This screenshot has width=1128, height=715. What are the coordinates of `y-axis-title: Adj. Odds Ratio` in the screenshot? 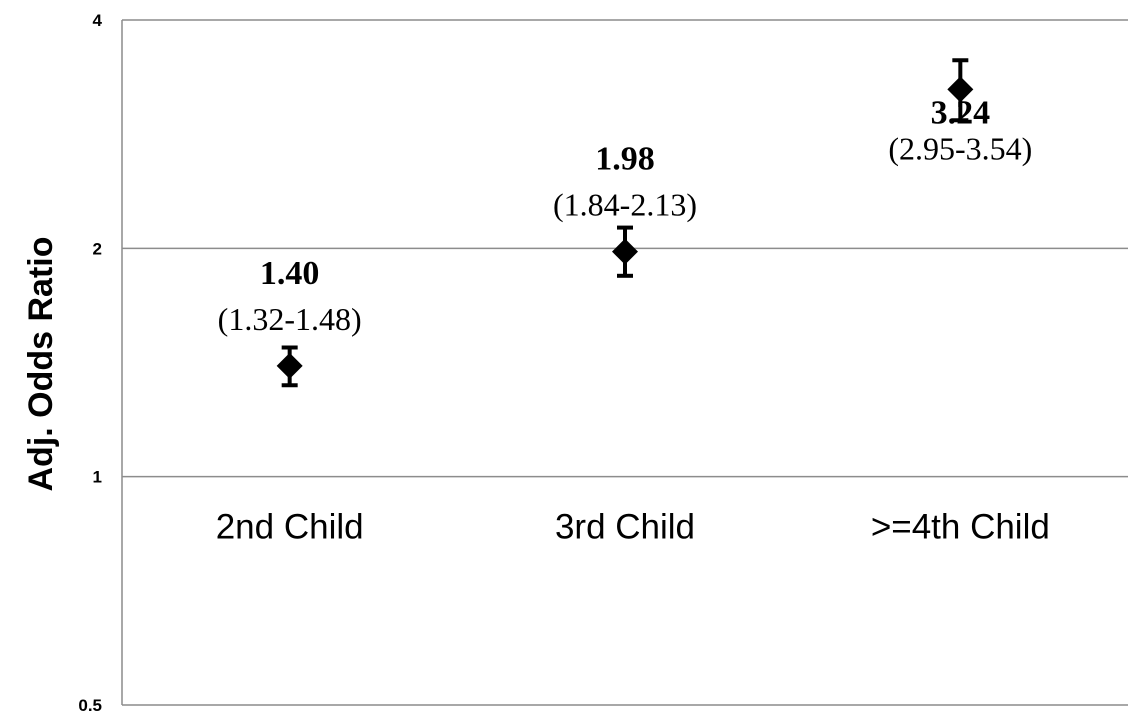 It's located at (41, 364).